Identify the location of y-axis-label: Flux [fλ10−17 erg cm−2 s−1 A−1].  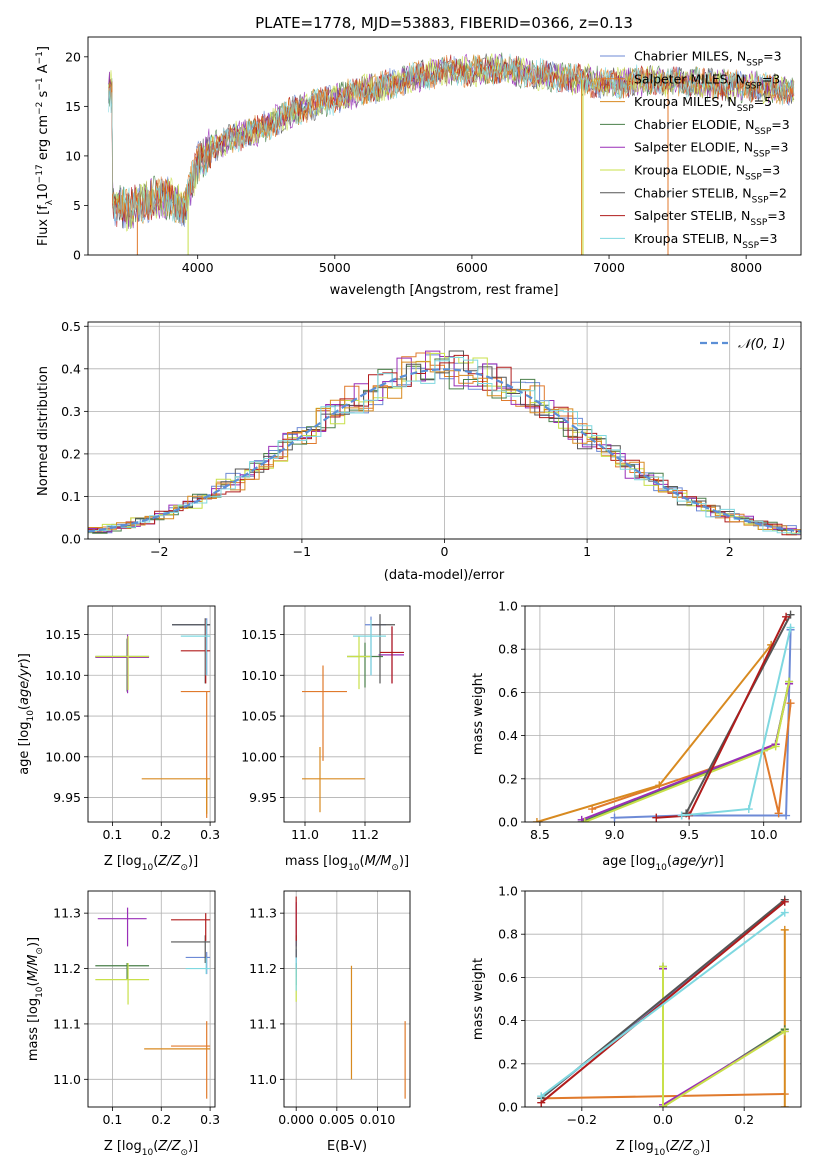
(45, 146).